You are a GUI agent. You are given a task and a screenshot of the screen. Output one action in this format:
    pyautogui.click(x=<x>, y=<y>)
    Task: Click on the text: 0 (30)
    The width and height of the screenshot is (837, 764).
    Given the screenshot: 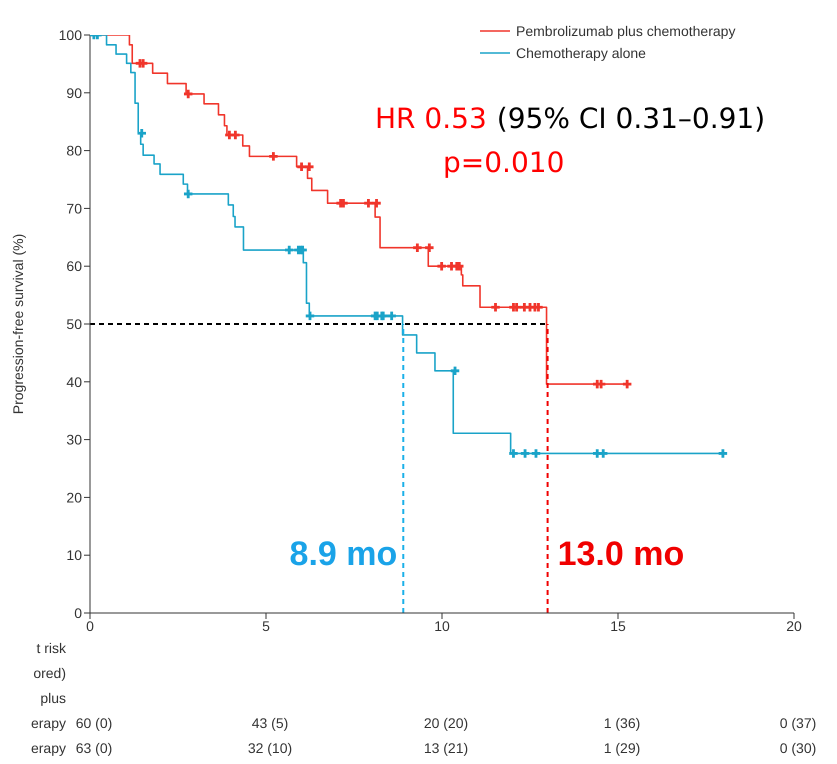 What is the action you would take?
    pyautogui.click(x=798, y=748)
    